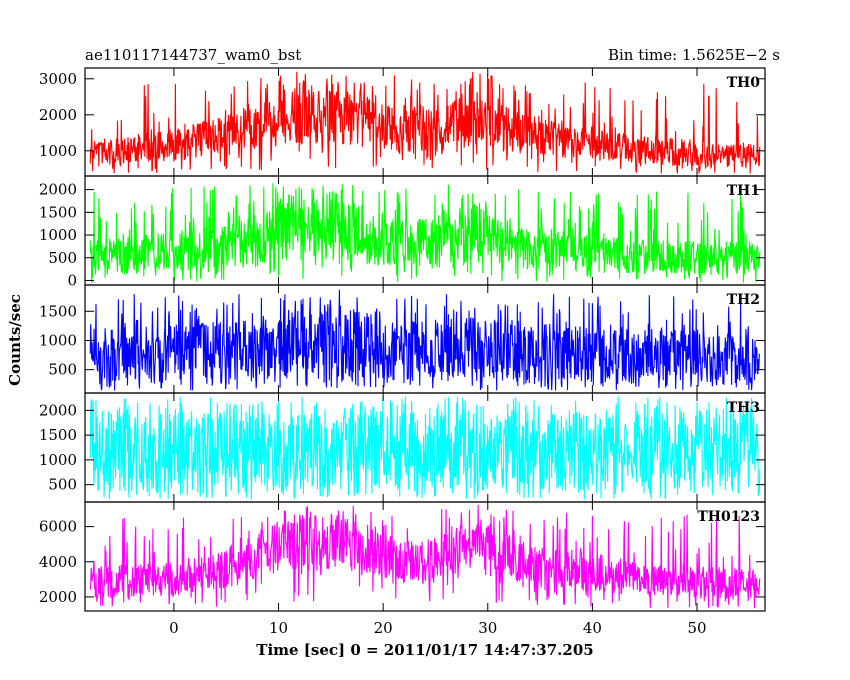  What do you see at coordinates (72, 280) in the screenshot?
I see `y-tick-label: 0` at bounding box center [72, 280].